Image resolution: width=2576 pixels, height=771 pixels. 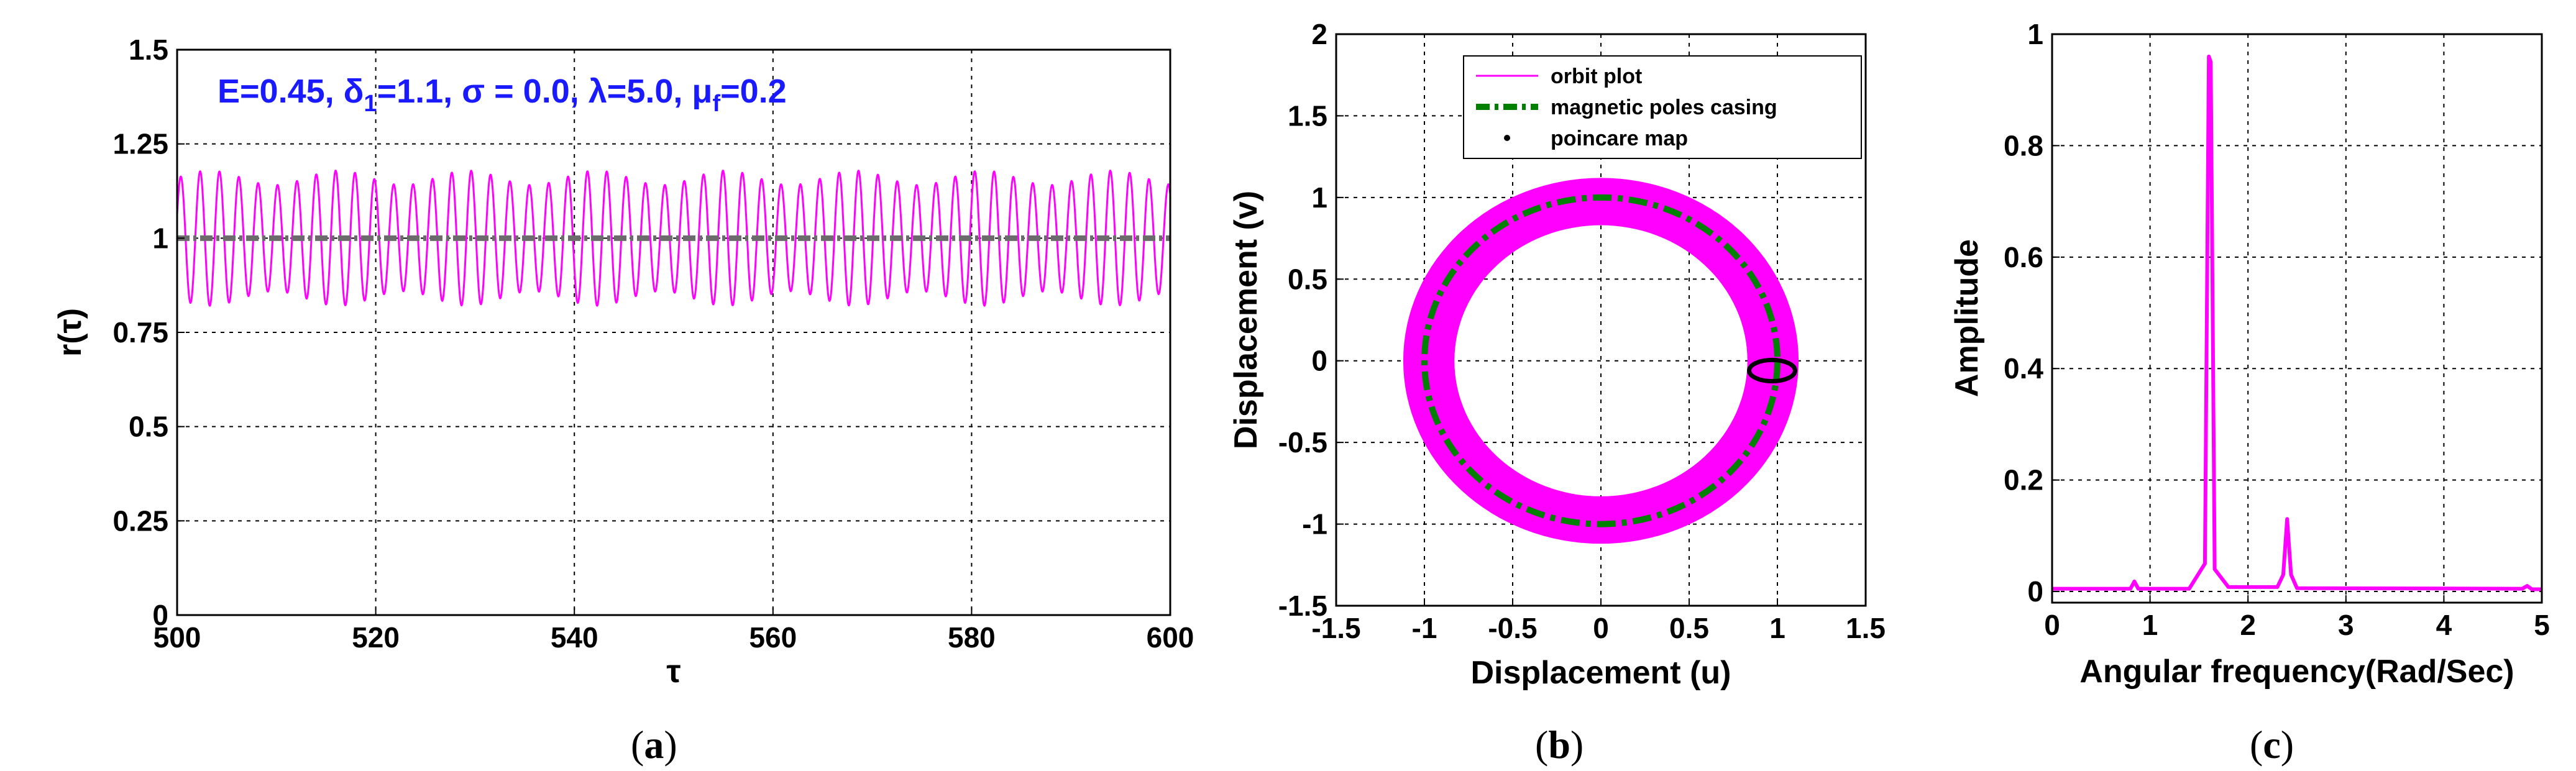 What do you see at coordinates (1302, 442) in the screenshot?
I see `panel-b-ytick-label: -0.5` at bounding box center [1302, 442].